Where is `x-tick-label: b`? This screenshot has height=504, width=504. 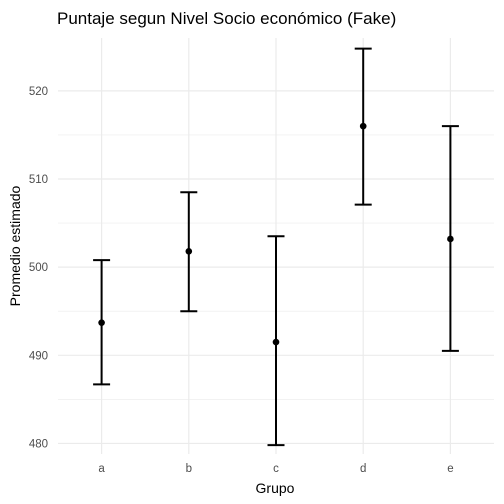
x-tick-label: b is located at coordinates (189, 469).